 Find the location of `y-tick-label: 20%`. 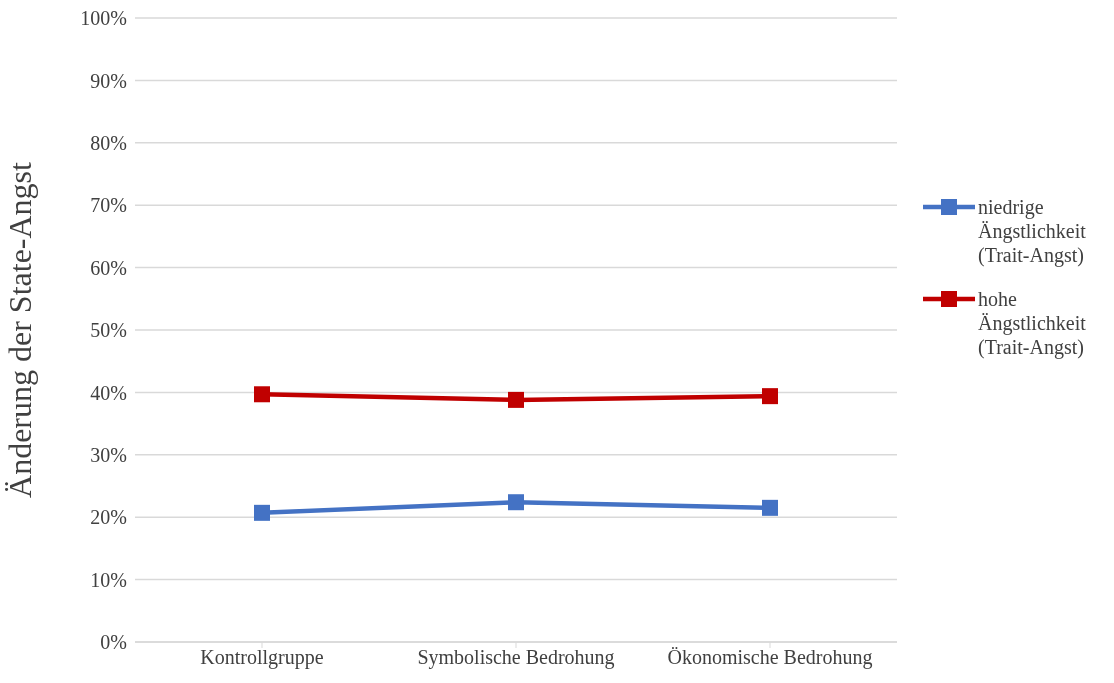

y-tick-label: 20% is located at coordinates (108, 517).